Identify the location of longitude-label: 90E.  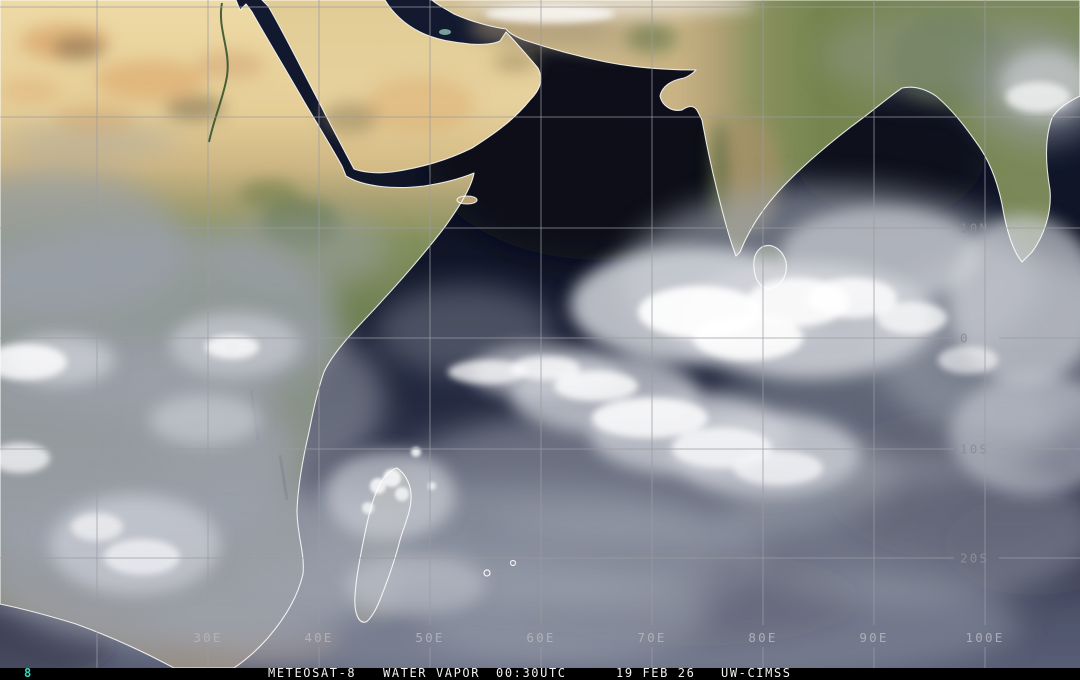
(873, 637).